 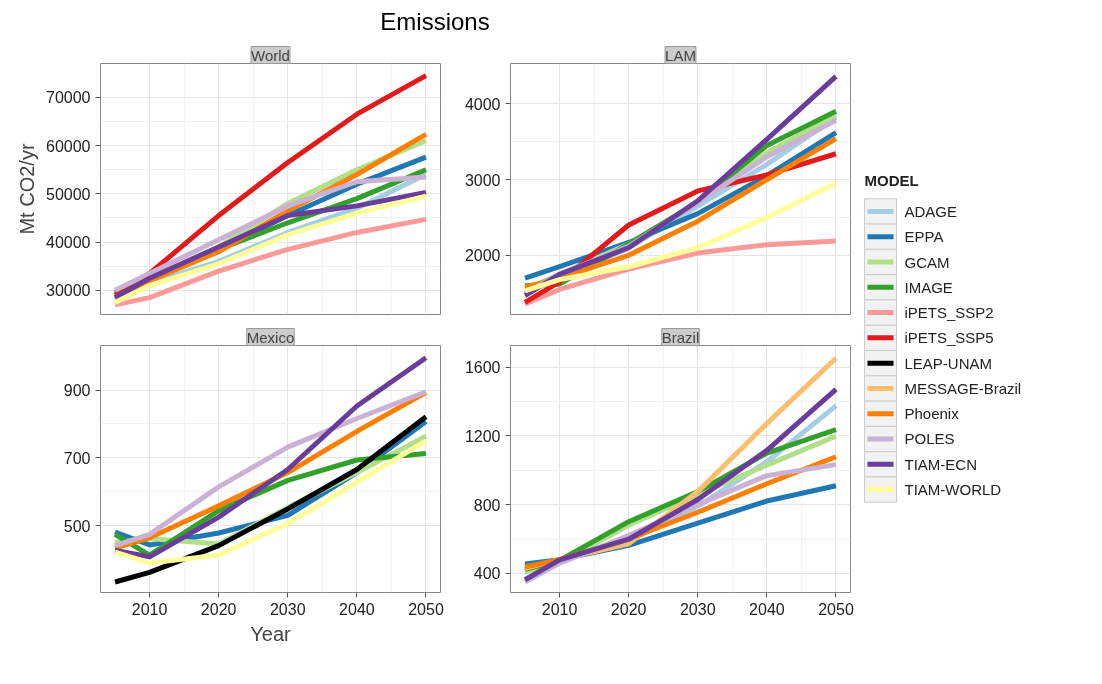 What do you see at coordinates (27, 189) in the screenshot?
I see `y-axis-title: Mt CO2/yr` at bounding box center [27, 189].